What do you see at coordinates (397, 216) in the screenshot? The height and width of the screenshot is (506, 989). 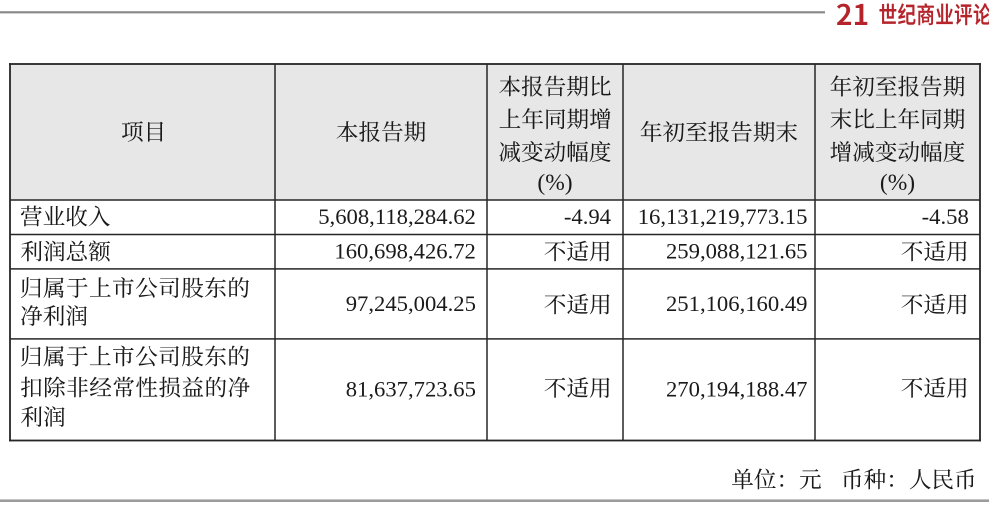 I see `svg-text: 5,608,118,284.62` at bounding box center [397, 216].